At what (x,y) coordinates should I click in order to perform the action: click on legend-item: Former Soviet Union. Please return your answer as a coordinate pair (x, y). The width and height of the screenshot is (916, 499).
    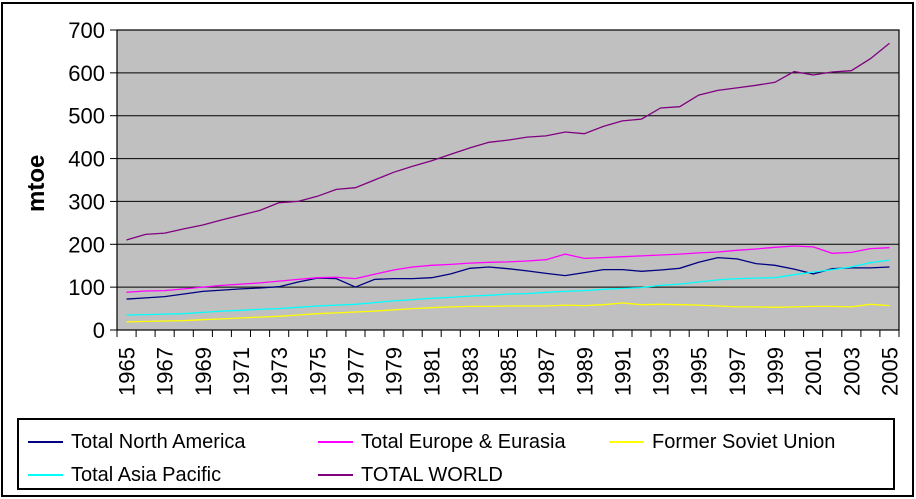
    Looking at the image, I should click on (722, 442).